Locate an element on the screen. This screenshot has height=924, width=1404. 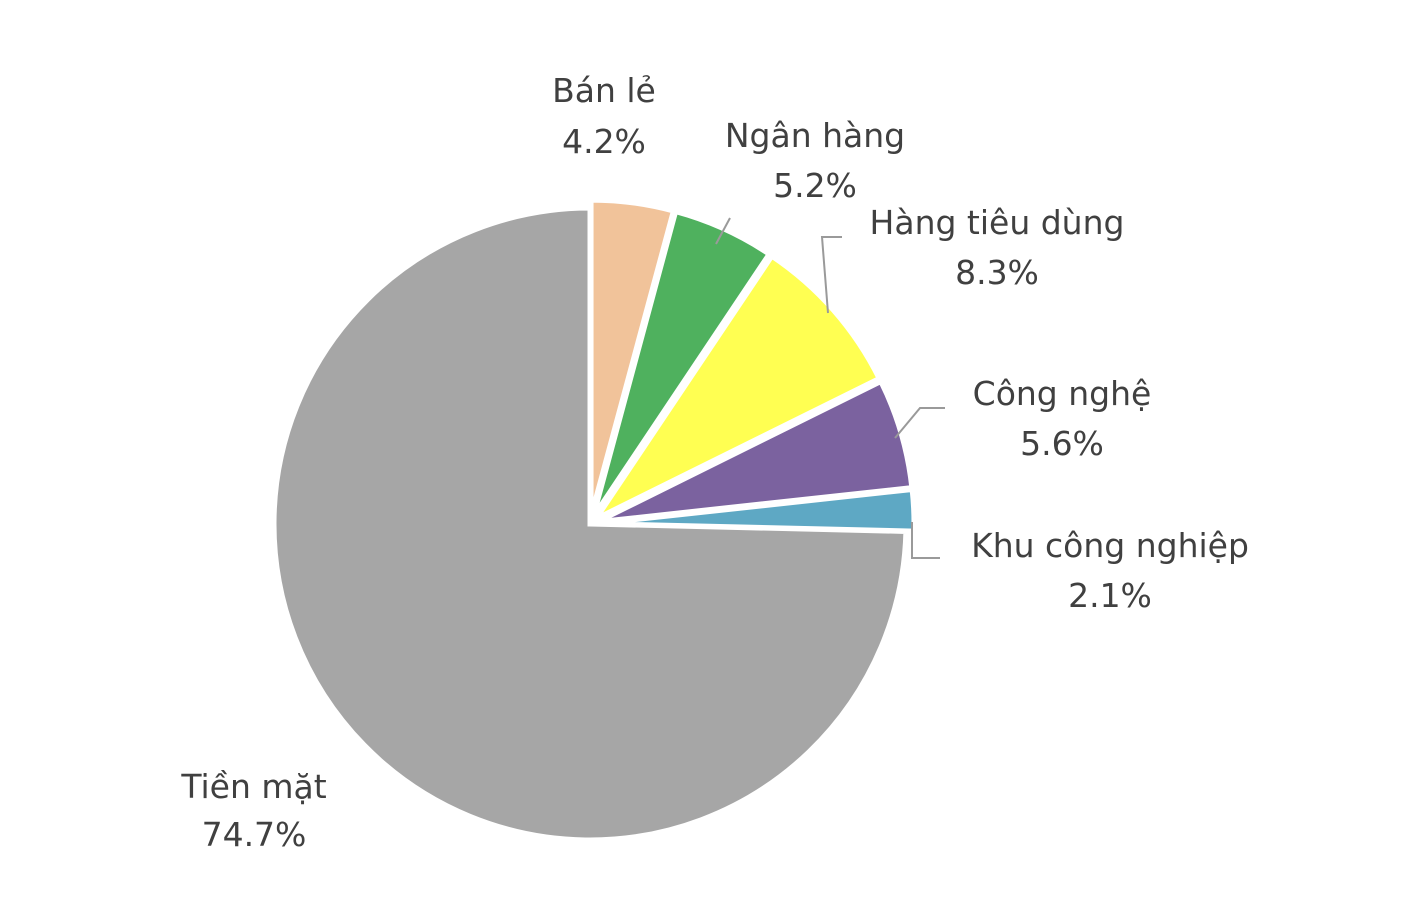
slice-value-tien-mat: 74.7% is located at coordinates (254, 834).